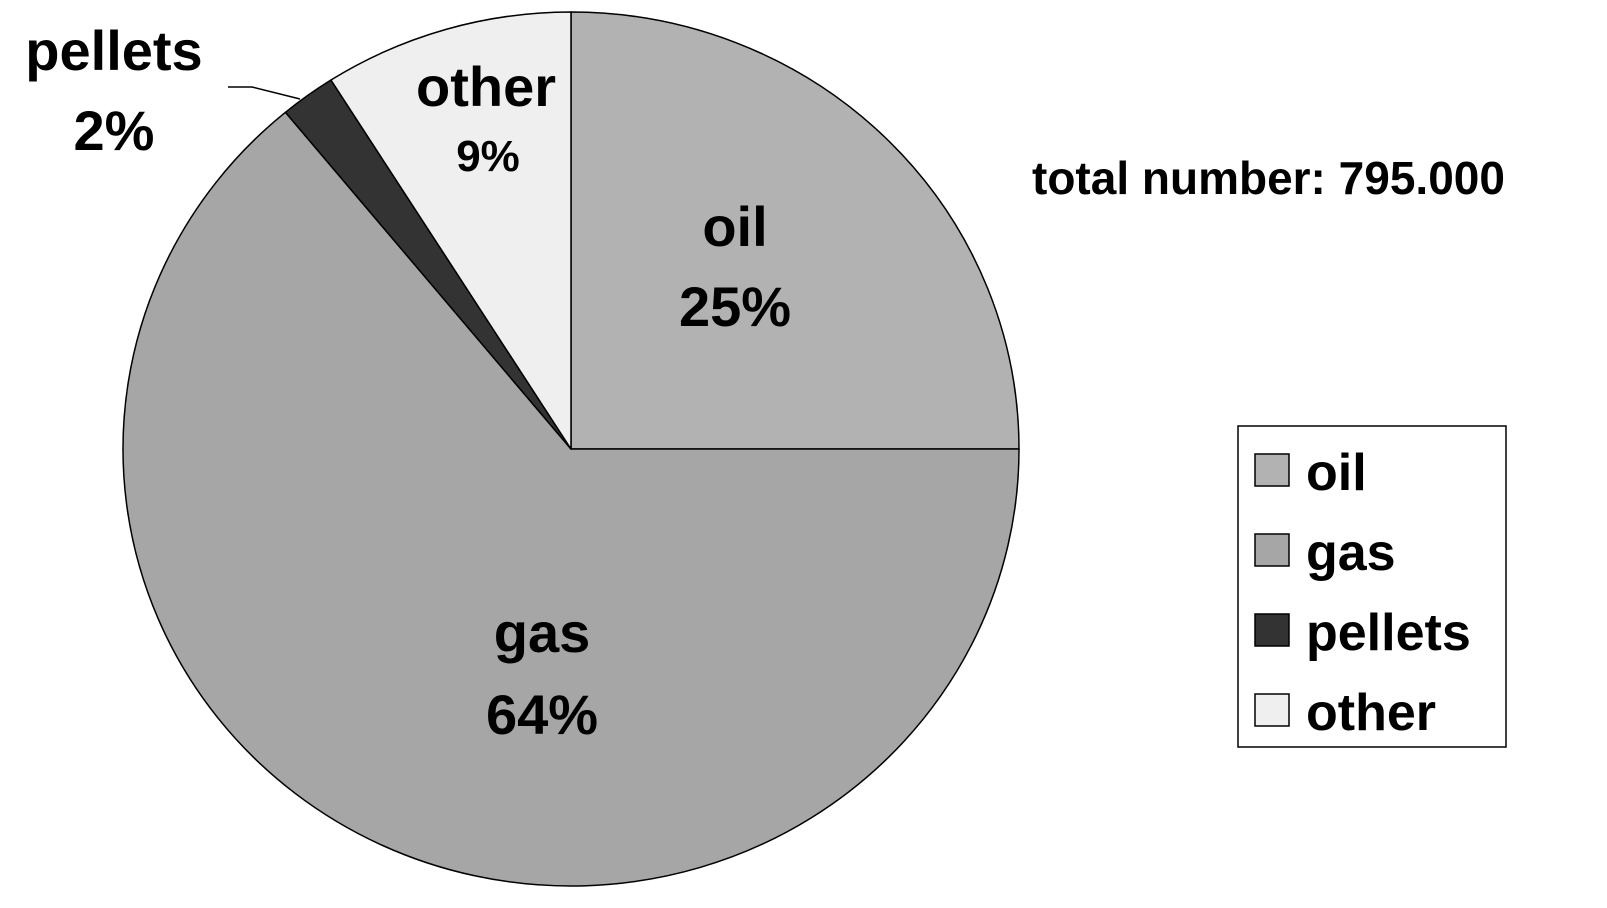 The width and height of the screenshot is (1607, 908). I want to click on pie-slice-other, so click(451, 230).